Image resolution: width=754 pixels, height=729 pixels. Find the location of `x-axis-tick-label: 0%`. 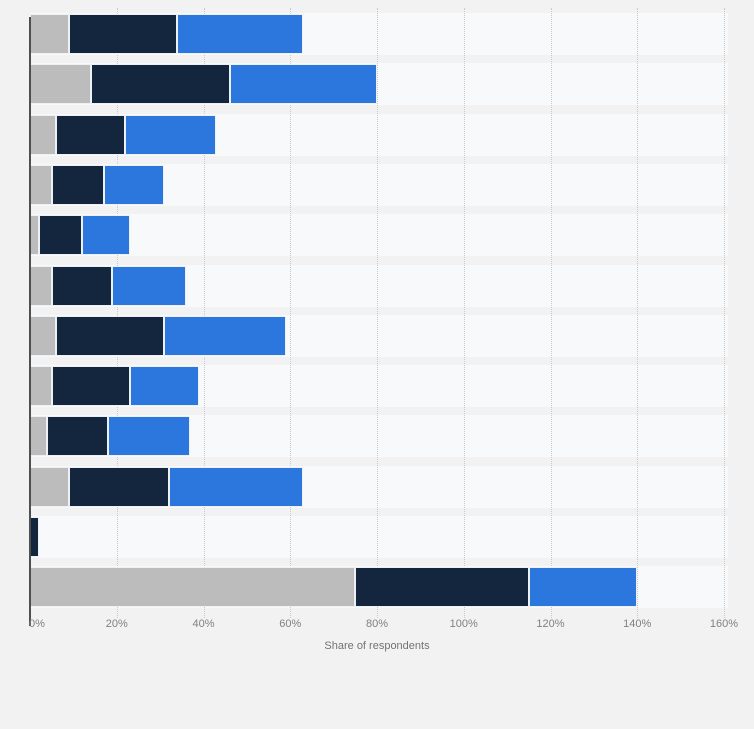

x-axis-tick-label: 0% is located at coordinates (37, 624).